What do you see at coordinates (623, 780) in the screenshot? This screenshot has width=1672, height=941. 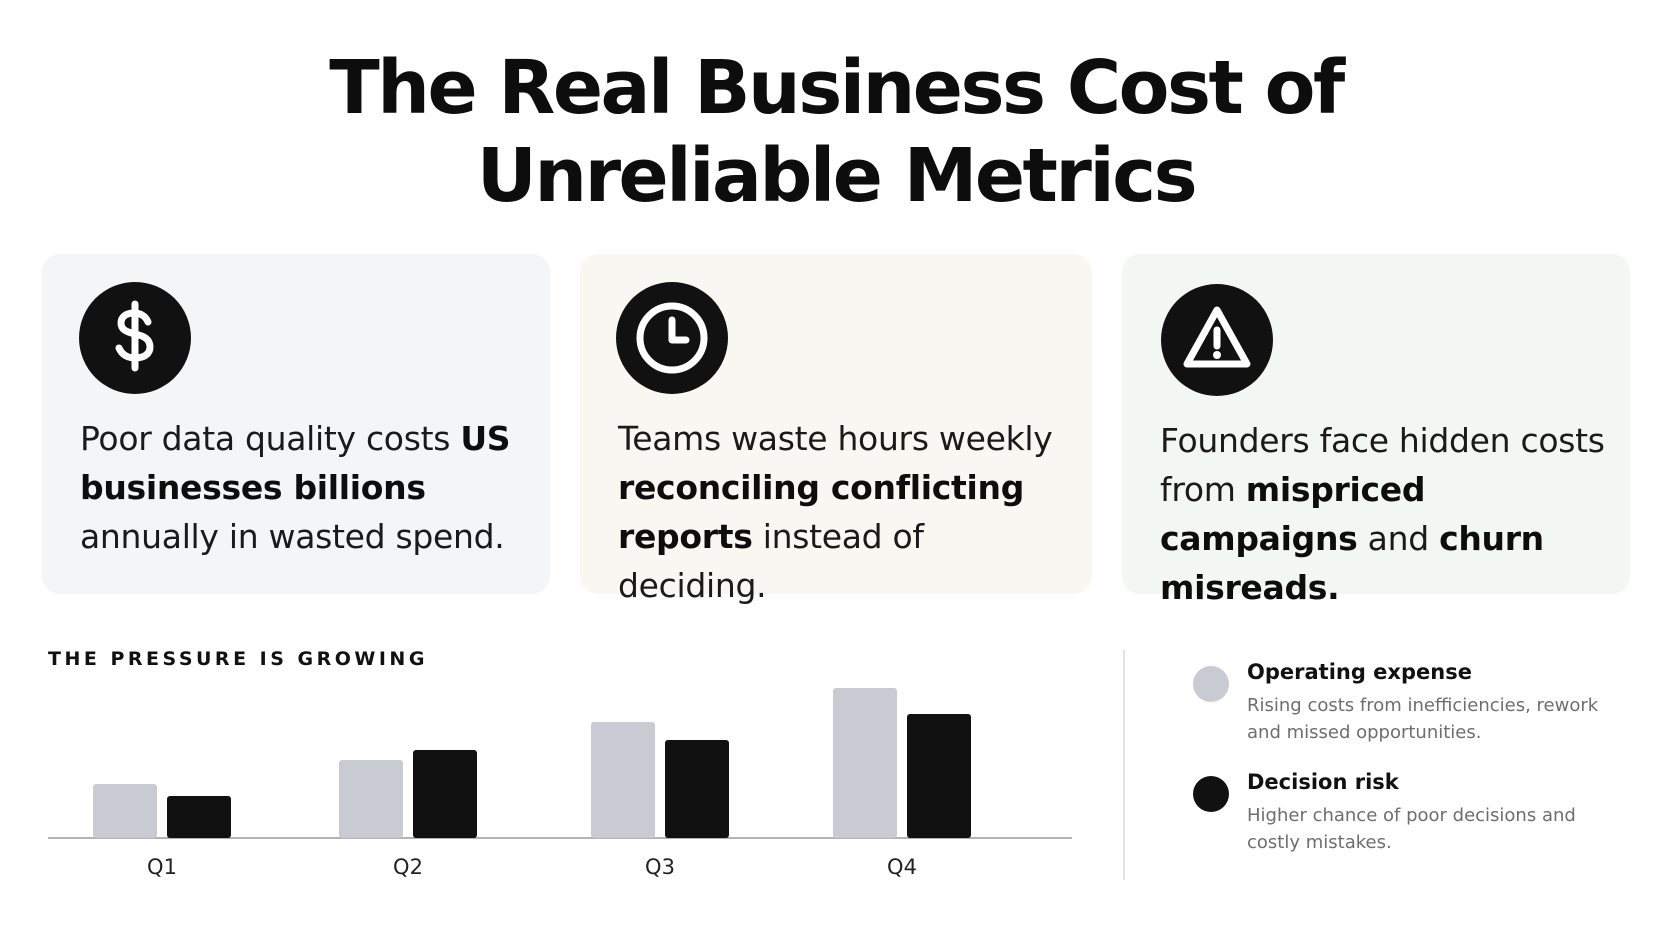 I see `bar-q3-operating-expense` at bounding box center [623, 780].